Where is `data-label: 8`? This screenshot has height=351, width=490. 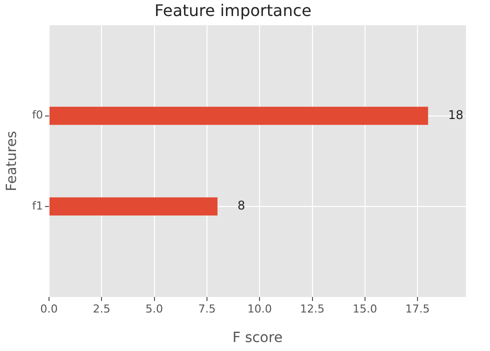
data-label: 8 is located at coordinates (241, 205).